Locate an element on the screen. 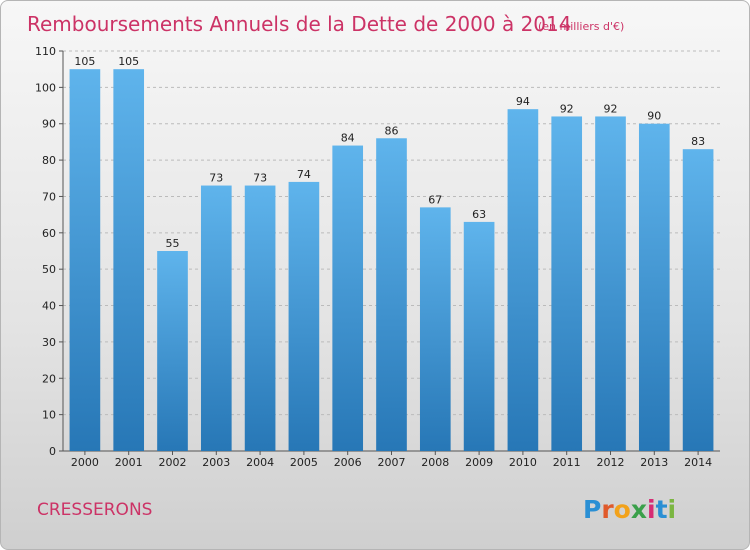 This screenshot has width=750, height=550. data-label-2014: 83 is located at coordinates (698, 141).